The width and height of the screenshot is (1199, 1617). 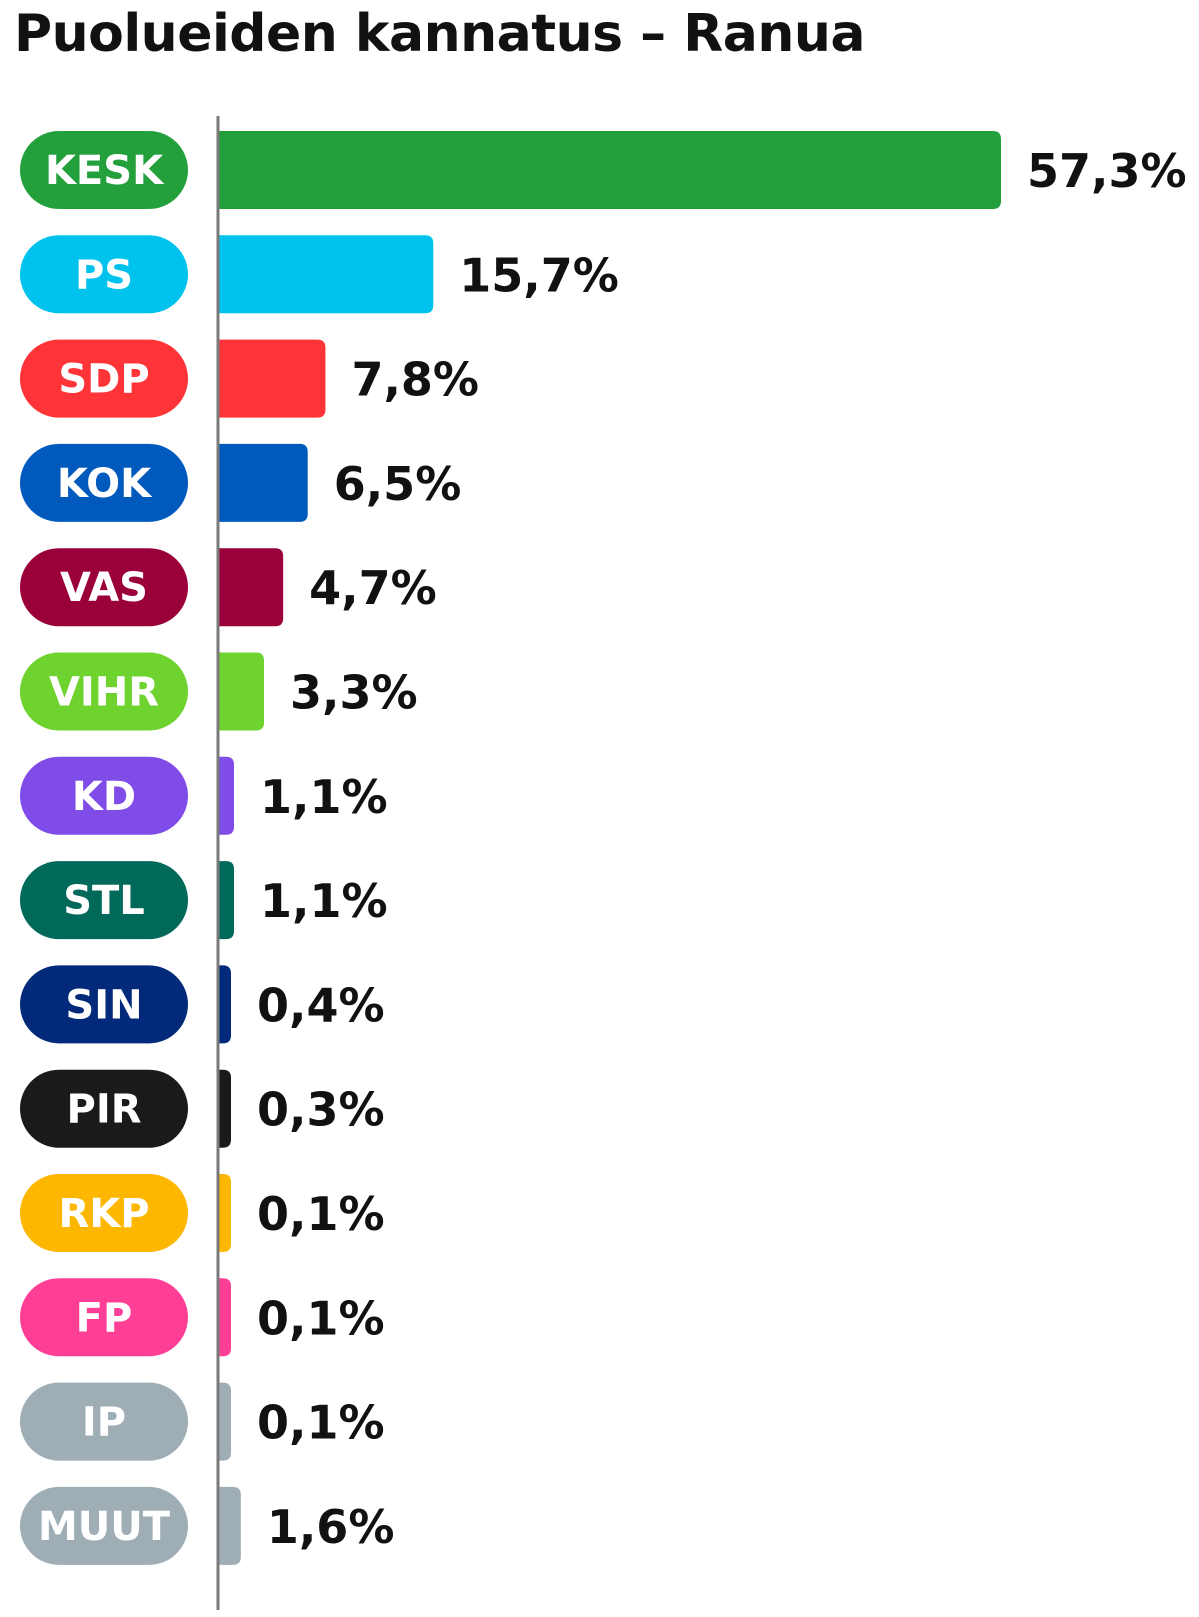 I want to click on party-pill-kesk, so click(x=104, y=170).